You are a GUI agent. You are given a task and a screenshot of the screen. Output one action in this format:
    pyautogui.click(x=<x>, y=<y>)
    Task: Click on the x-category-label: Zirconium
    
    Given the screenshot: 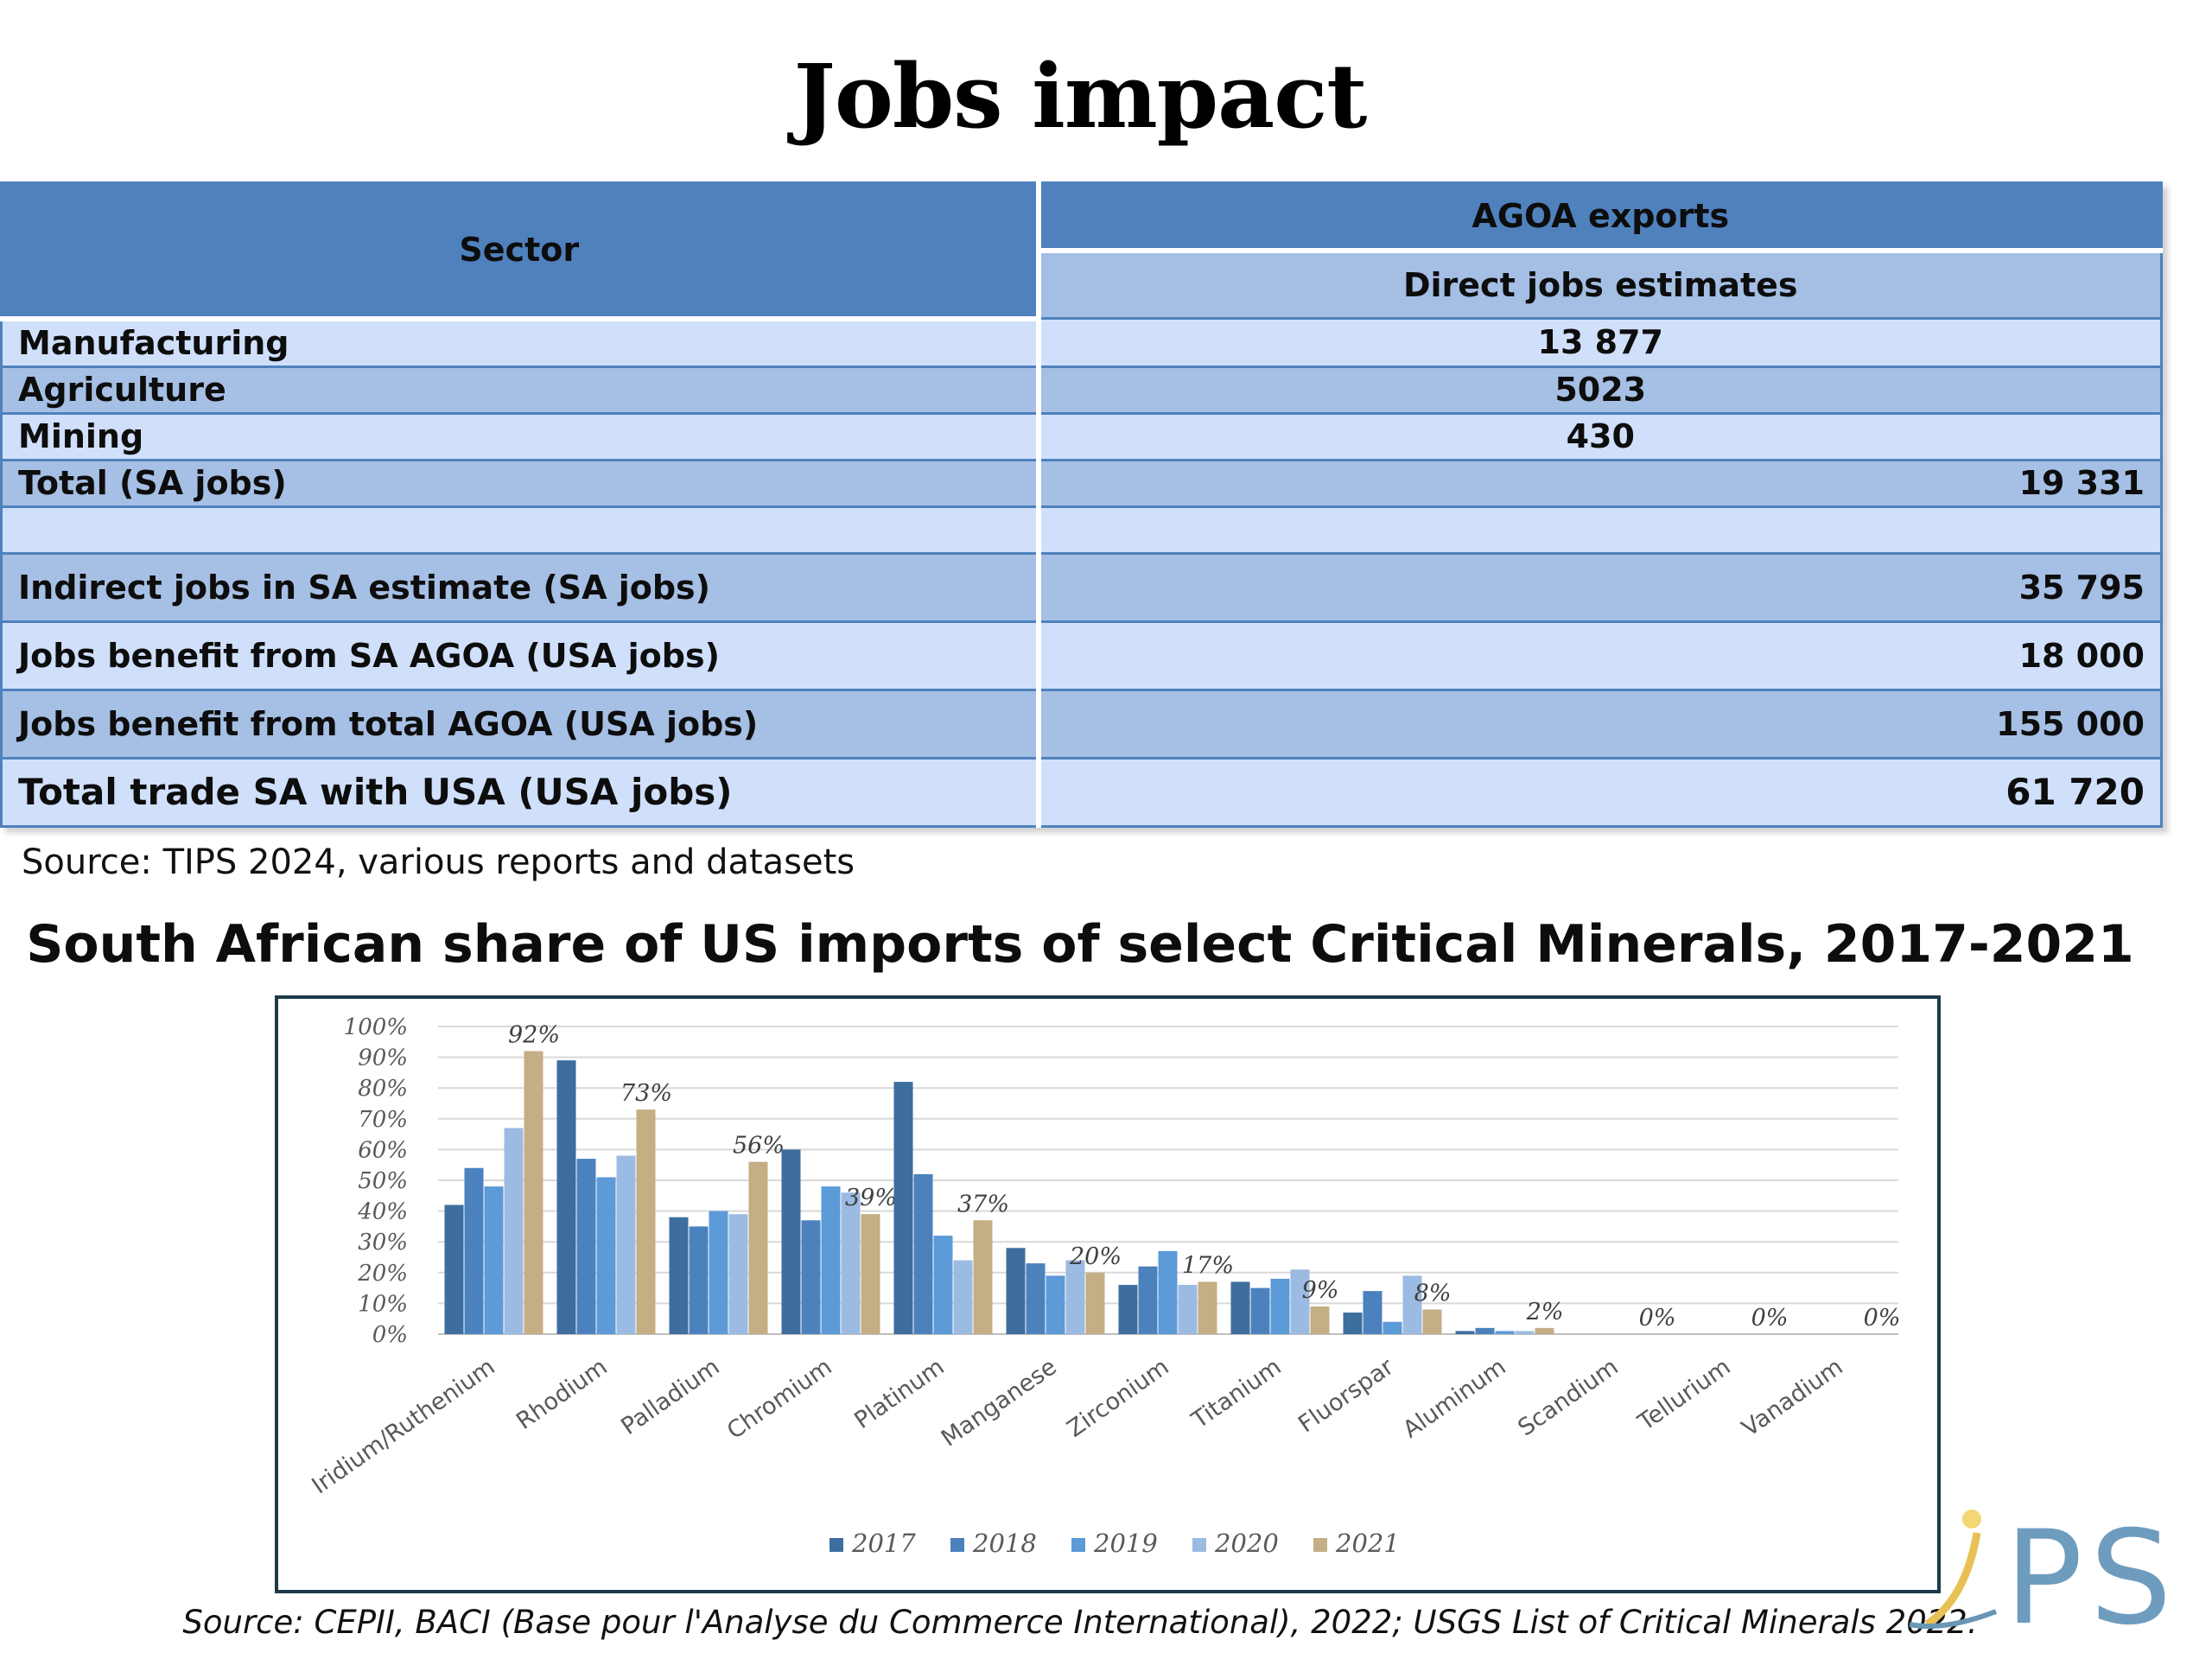 What is the action you would take?
    pyautogui.click(x=1118, y=1397)
    